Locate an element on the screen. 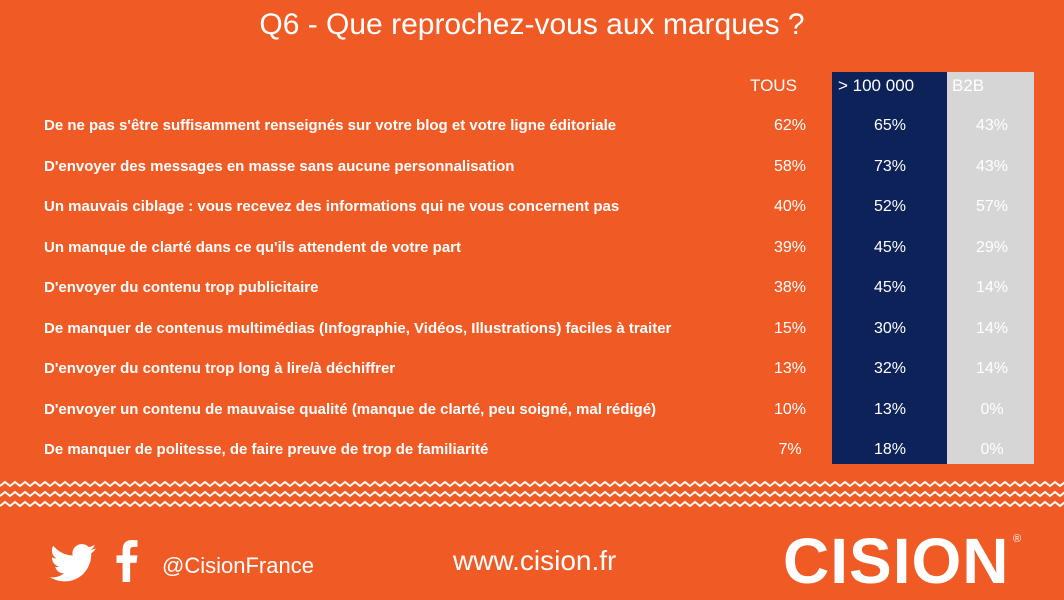 The width and height of the screenshot is (1064, 600). value-big: 32% is located at coordinates (890, 368).